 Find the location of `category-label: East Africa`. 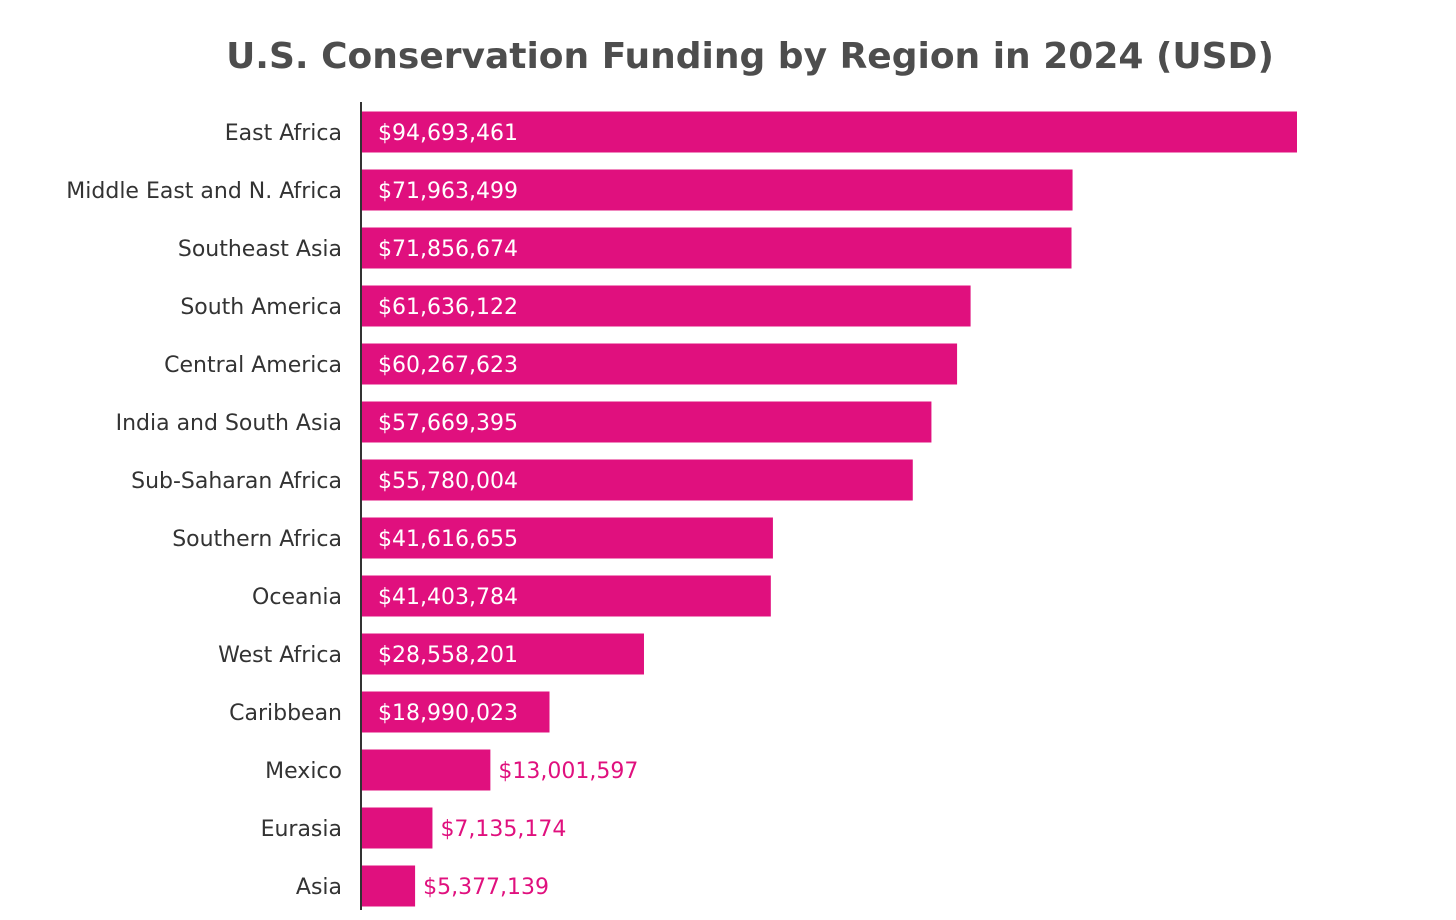

category-label: East Africa is located at coordinates (283, 133).